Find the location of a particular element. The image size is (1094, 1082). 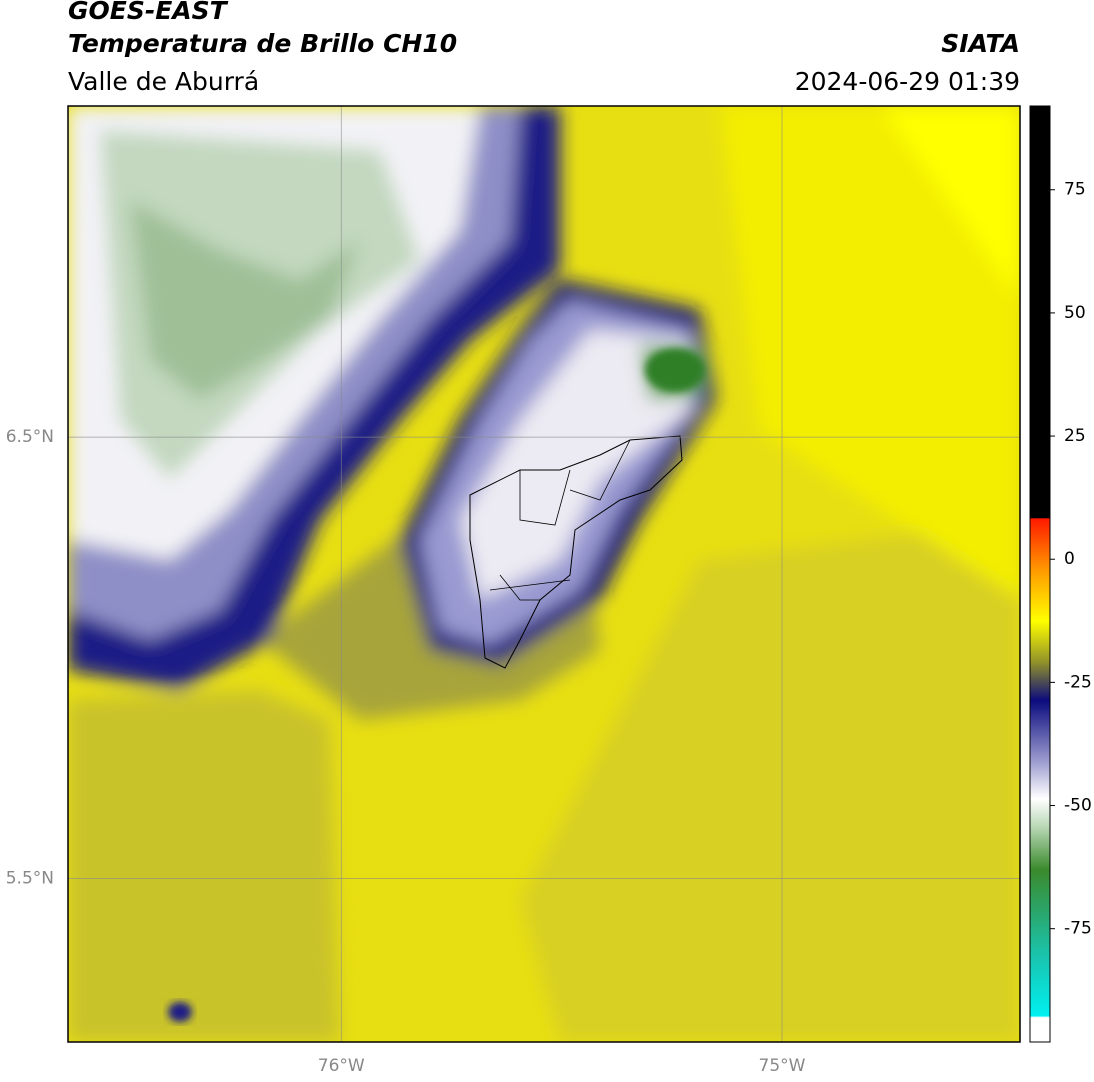

colorbar-tick-label: 0 is located at coordinates (1069, 559).